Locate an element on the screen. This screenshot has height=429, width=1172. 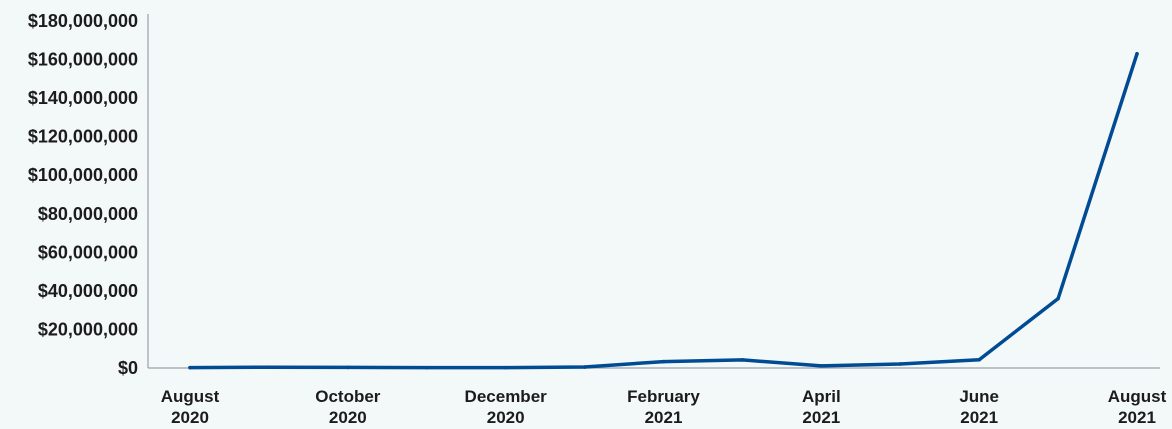
y-tick-label: $120,000,000 is located at coordinates (83, 137).